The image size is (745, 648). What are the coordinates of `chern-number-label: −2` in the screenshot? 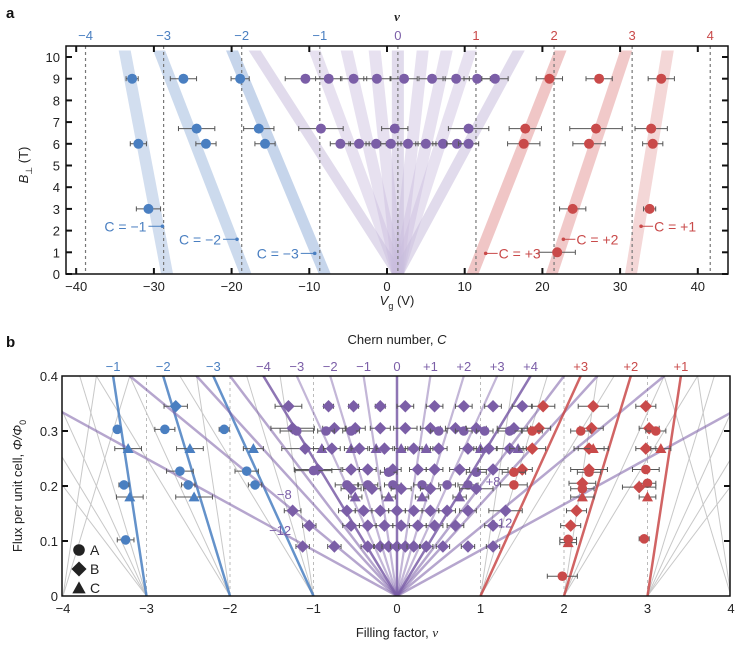 It's located at (330, 366).